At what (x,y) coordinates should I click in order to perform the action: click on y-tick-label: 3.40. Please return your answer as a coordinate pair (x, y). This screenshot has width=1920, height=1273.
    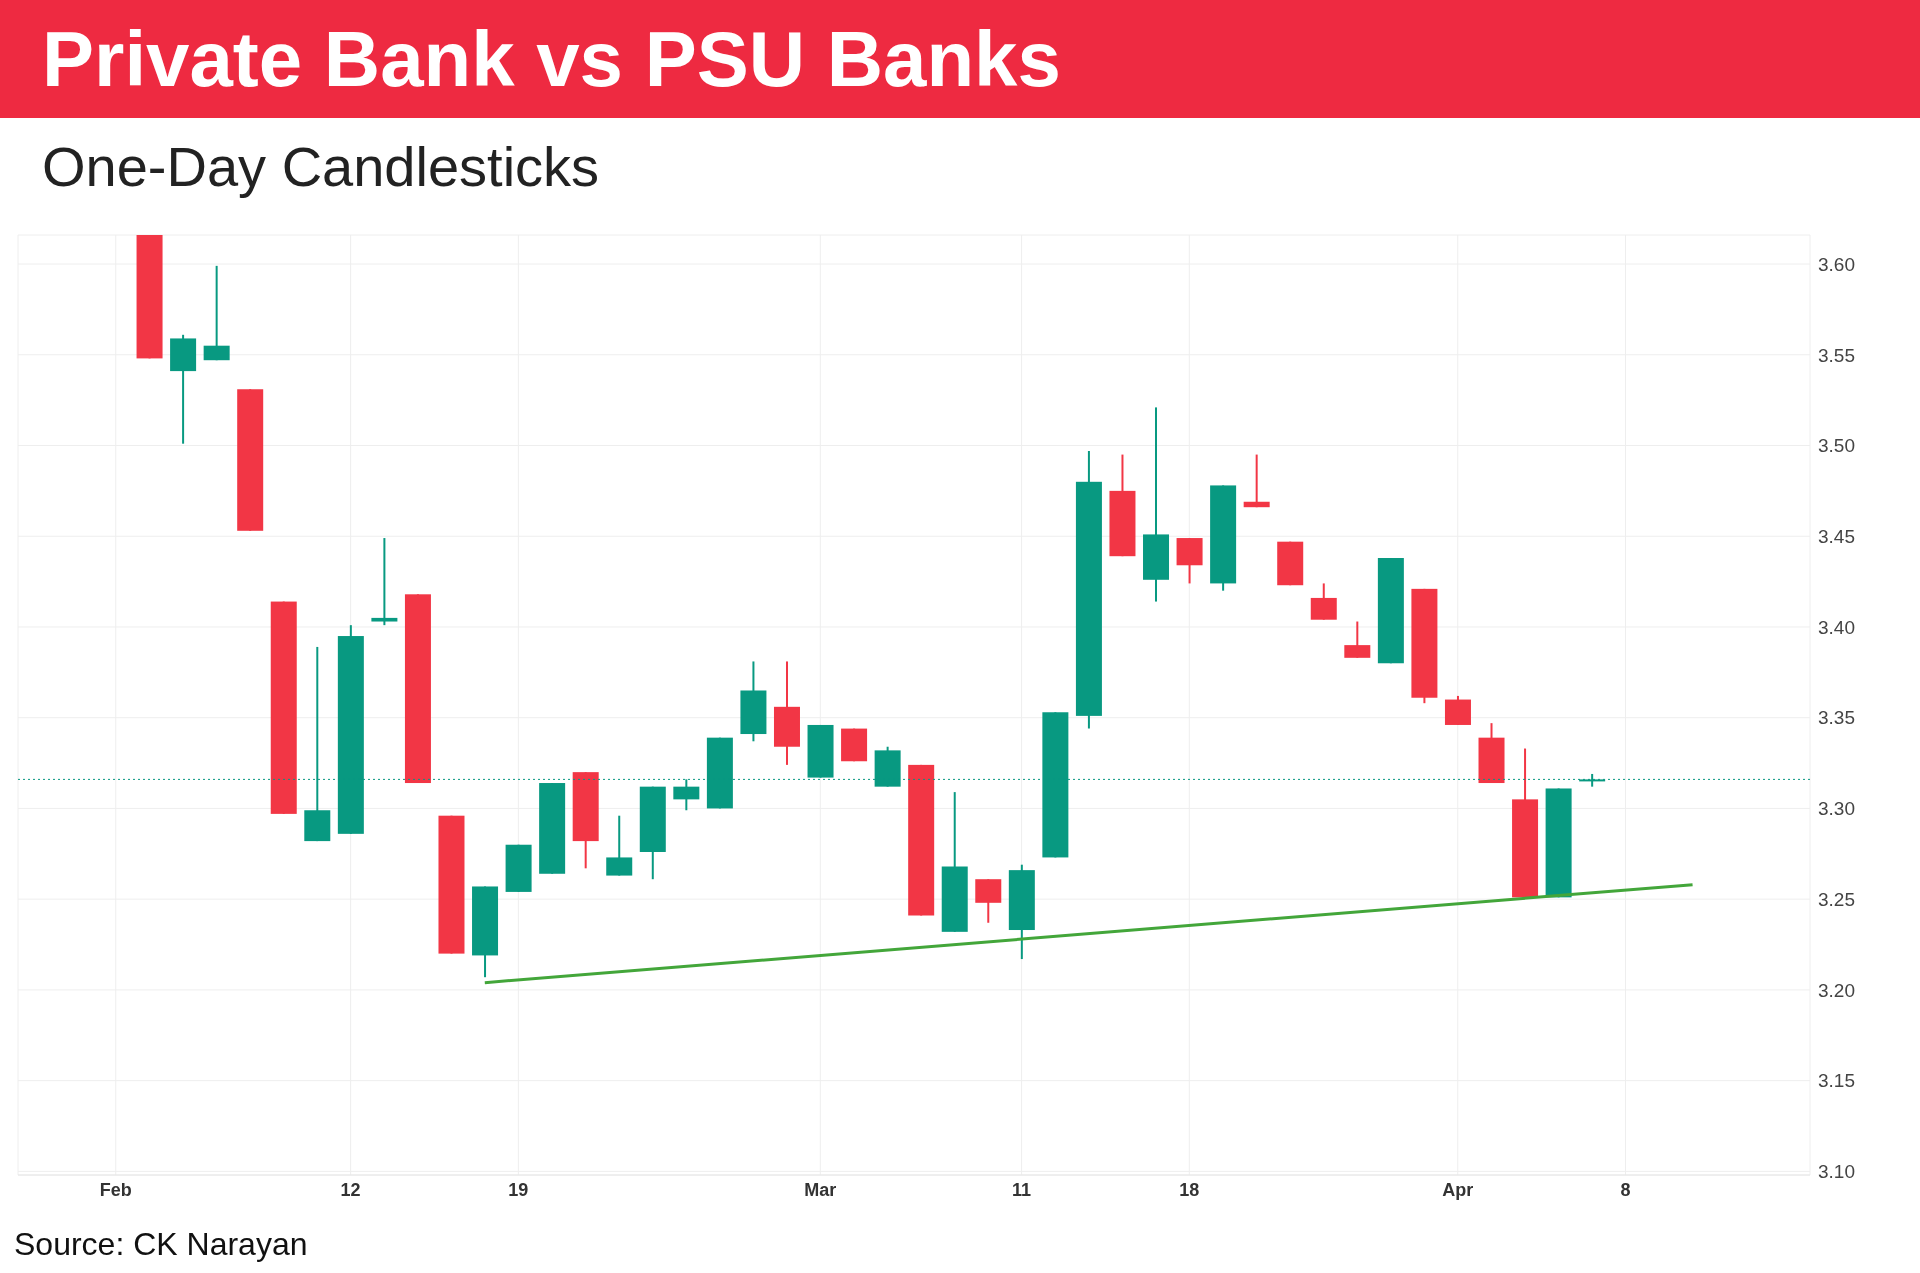
    Looking at the image, I should click on (1836, 627).